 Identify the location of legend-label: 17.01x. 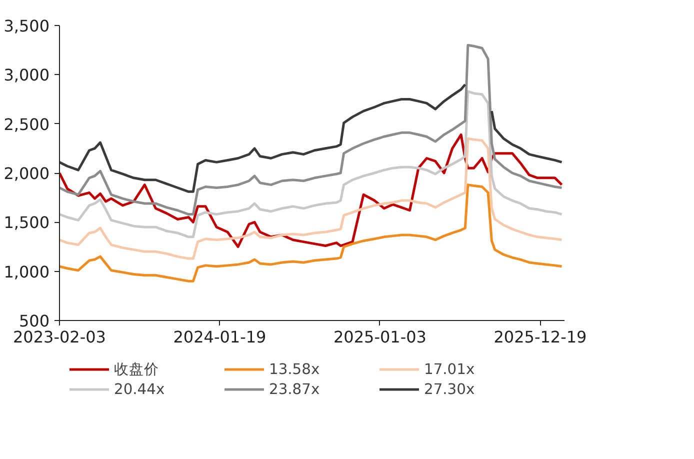
(450, 369).